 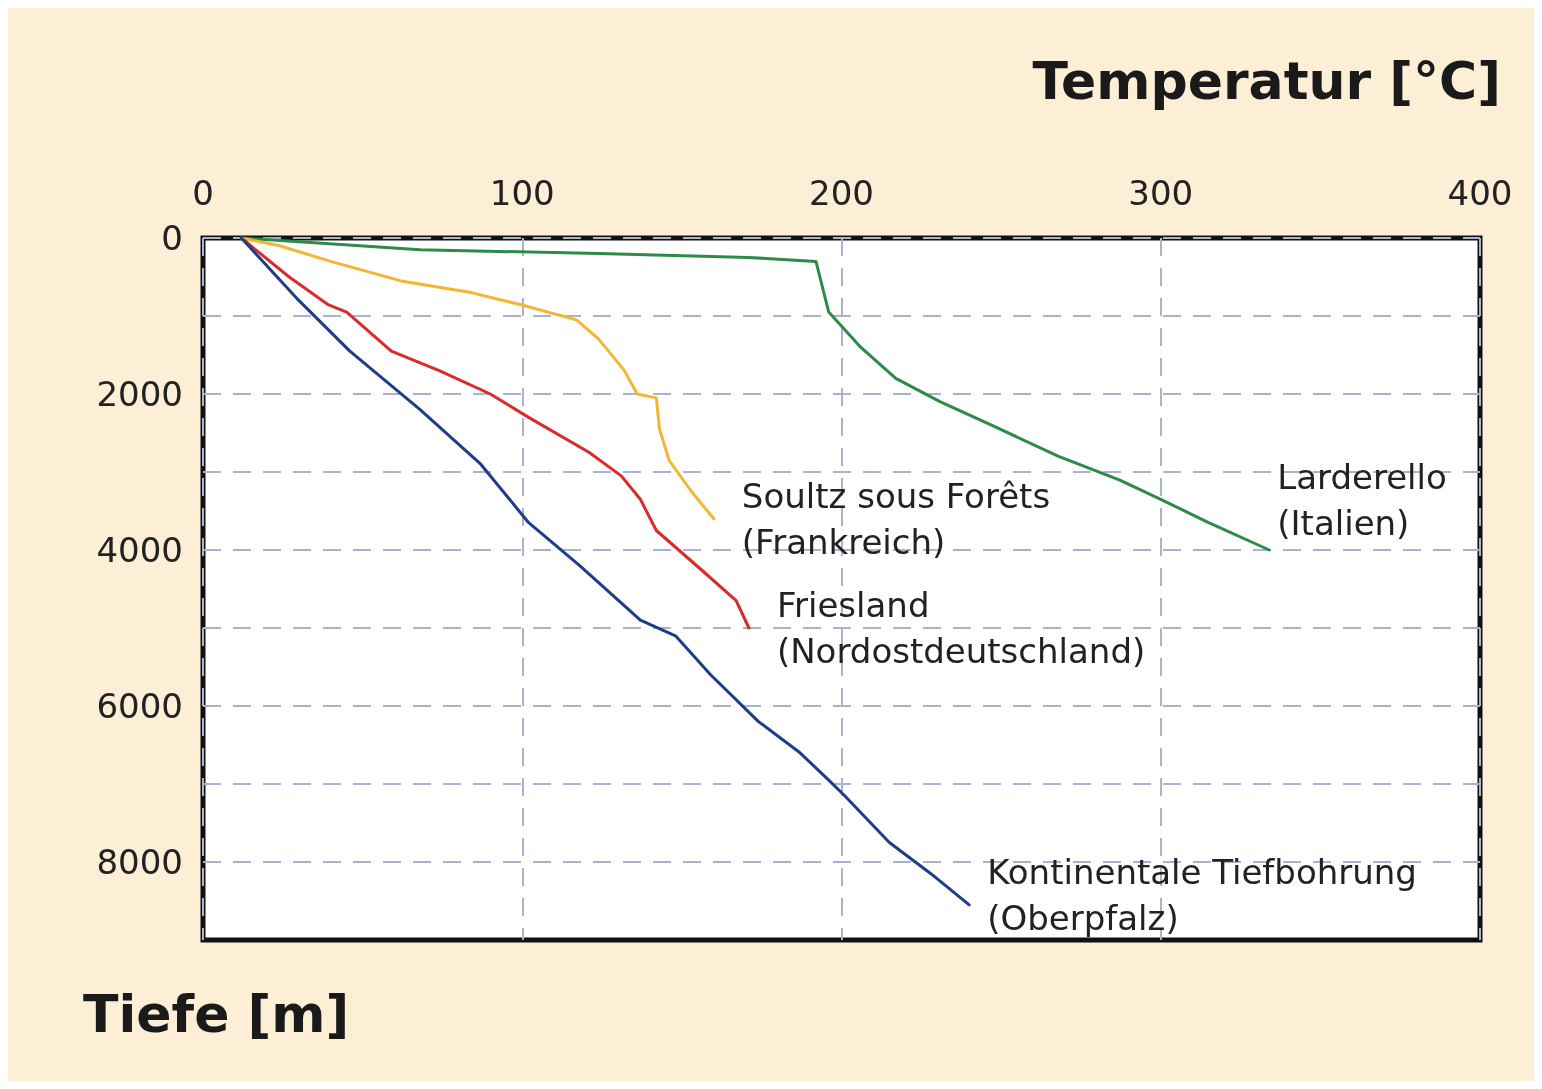 What do you see at coordinates (896, 518) in the screenshot?
I see `series-label: Soultz sous Forêts (Frankreich)` at bounding box center [896, 518].